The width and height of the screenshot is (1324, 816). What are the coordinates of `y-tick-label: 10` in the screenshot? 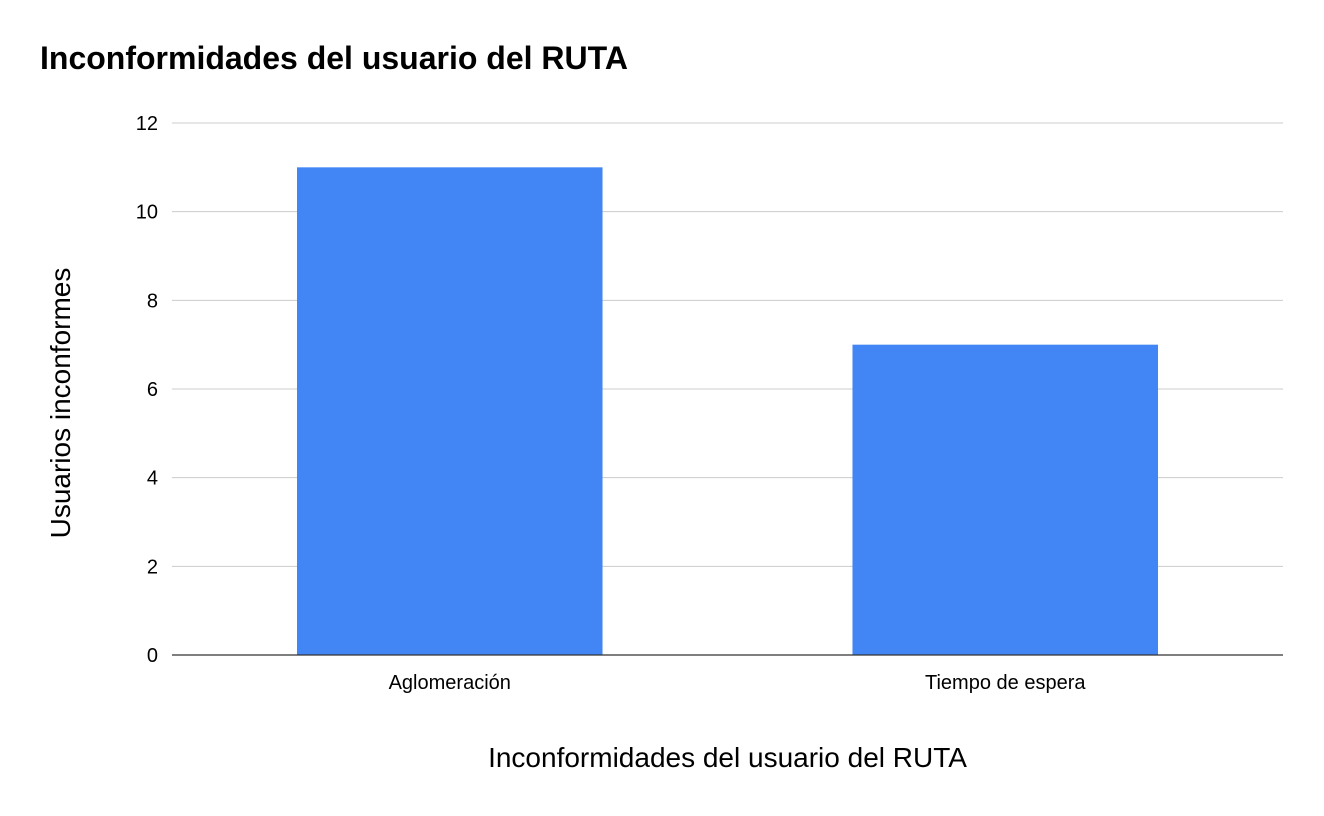 It's located at (147, 213).